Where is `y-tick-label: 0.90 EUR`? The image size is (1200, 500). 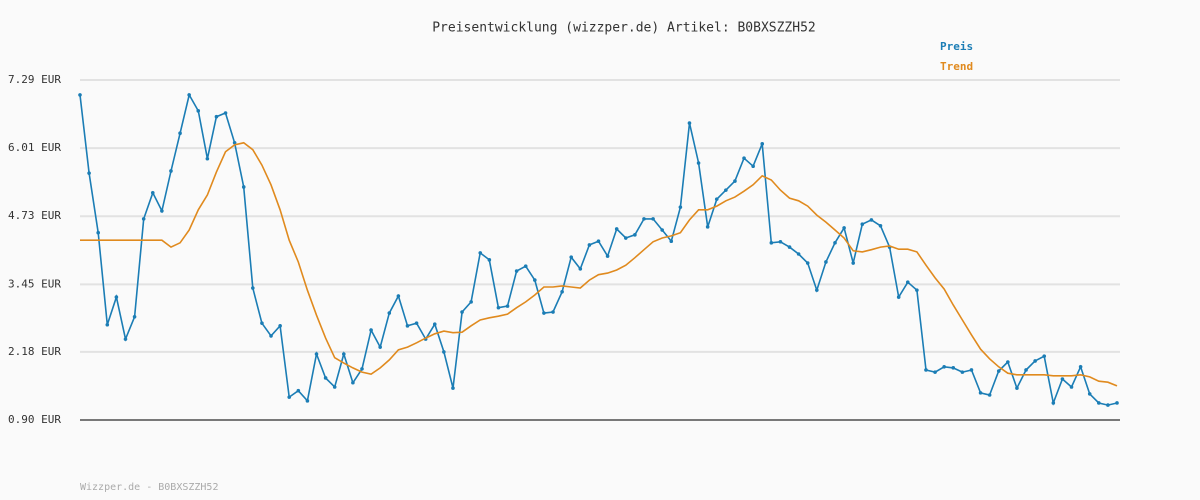
y-tick-label: 0.90 EUR is located at coordinates (34, 419).